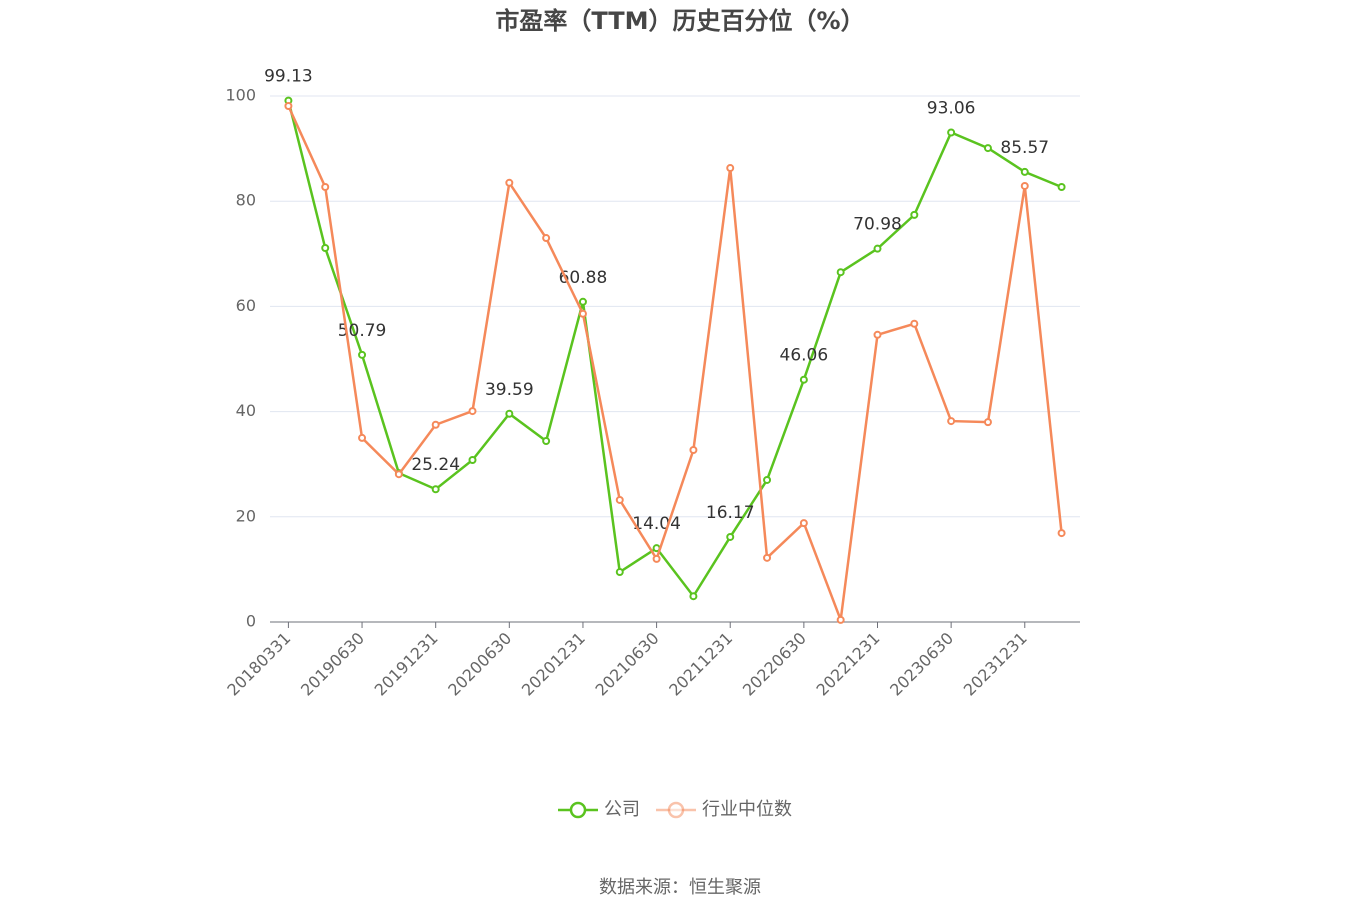 The height and width of the screenshot is (920, 1360). I want to click on legend-item: 行业中位数, so click(724, 809).